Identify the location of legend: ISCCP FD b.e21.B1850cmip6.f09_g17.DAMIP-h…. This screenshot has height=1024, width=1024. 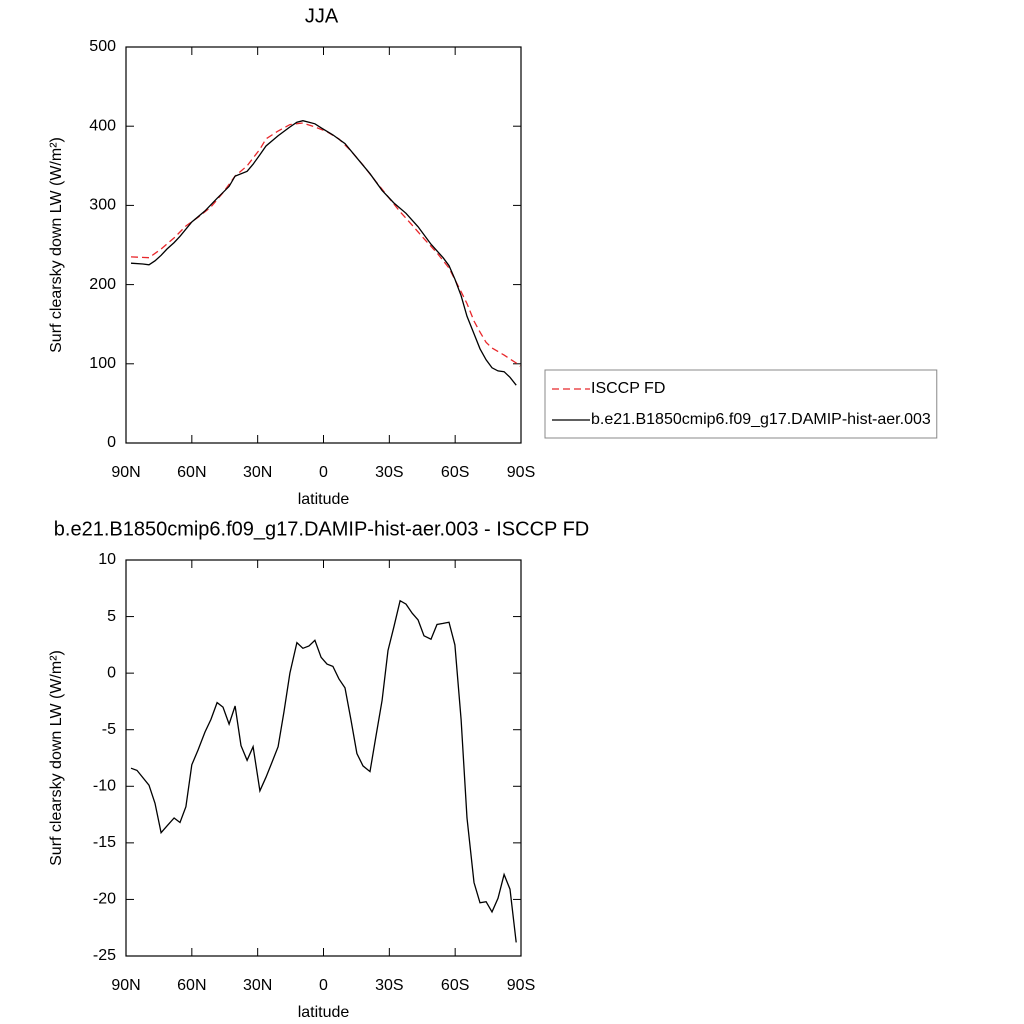
(741, 404).